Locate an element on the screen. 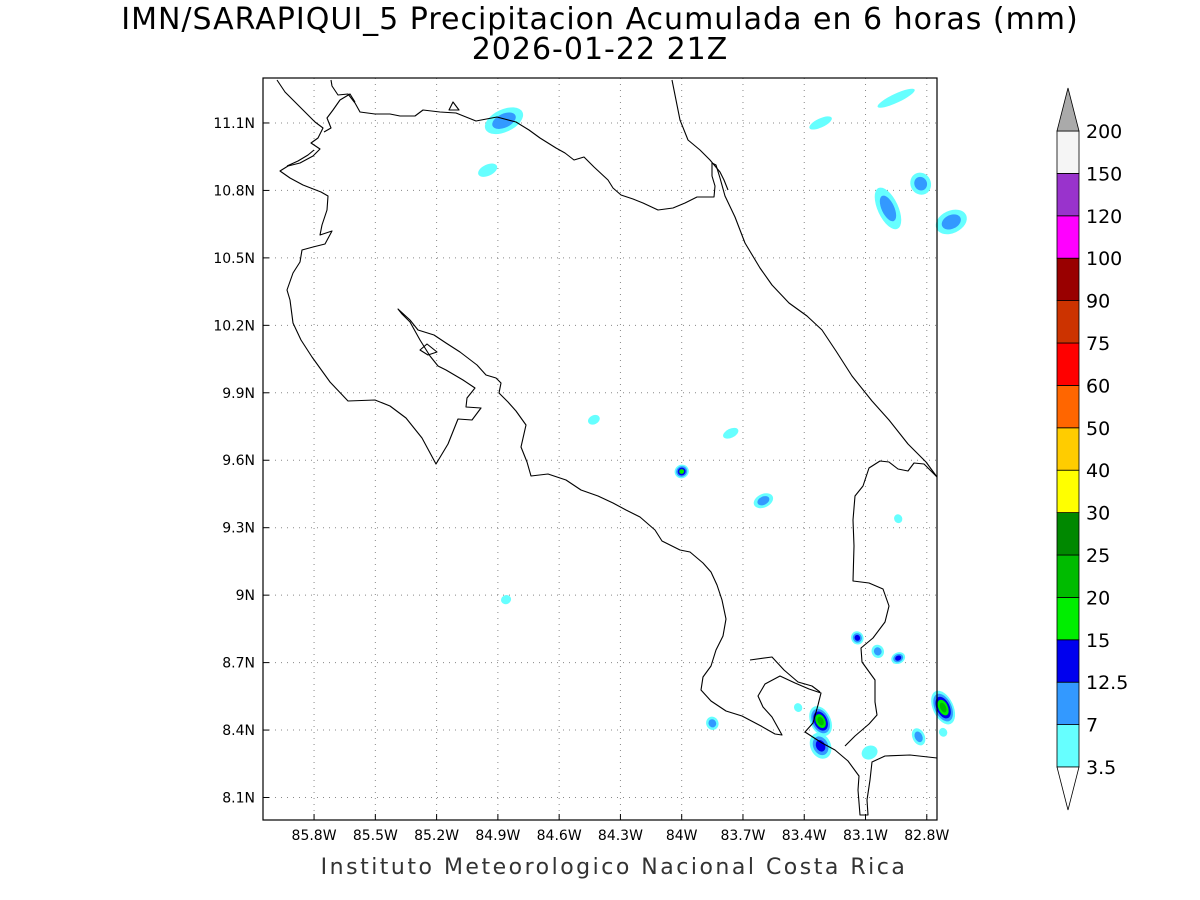  legend-label: 100 is located at coordinates (1104, 259).